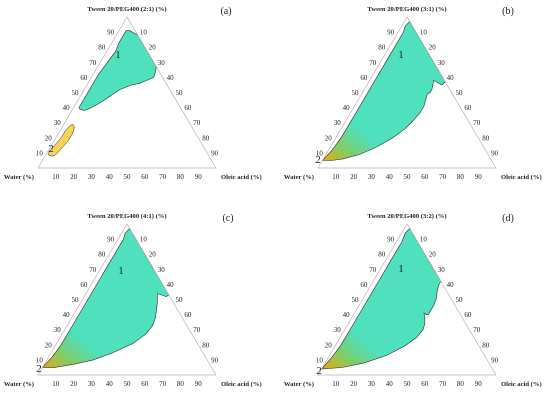  Describe the element at coordinates (406, 9) in the screenshot. I see `top-axis-title: Tween 20/PEG400 (3:1) (%)` at that location.